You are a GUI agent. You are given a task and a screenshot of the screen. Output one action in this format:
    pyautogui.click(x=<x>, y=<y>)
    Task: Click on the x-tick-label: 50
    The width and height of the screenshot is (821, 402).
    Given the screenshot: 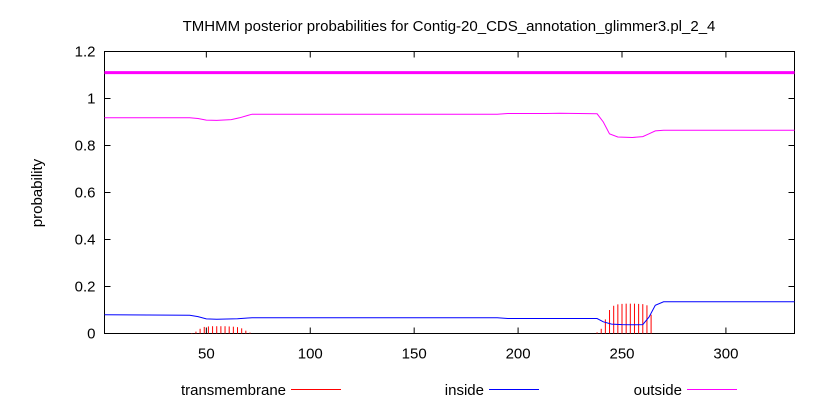 What is the action you would take?
    pyautogui.click(x=206, y=354)
    